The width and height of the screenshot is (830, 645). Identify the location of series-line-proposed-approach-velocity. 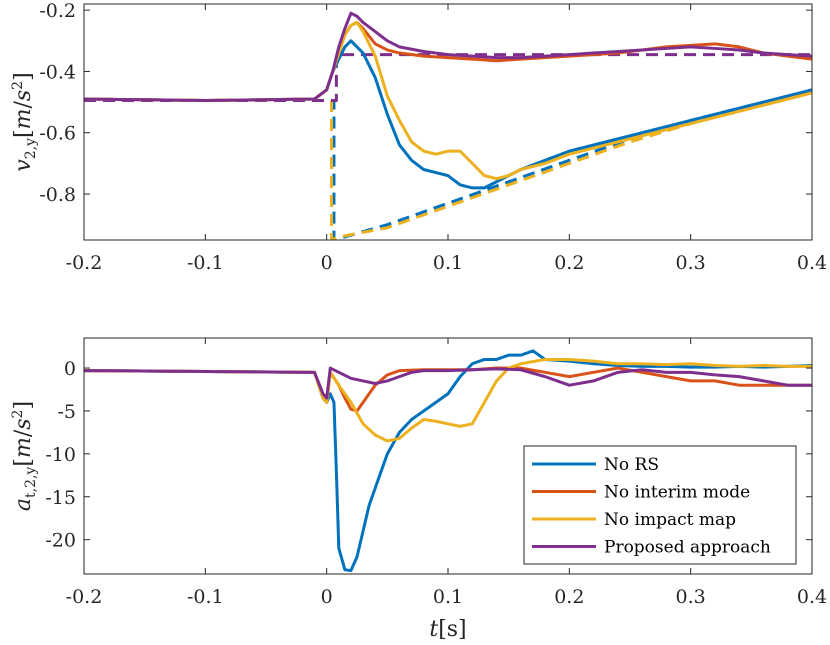
(448, 57).